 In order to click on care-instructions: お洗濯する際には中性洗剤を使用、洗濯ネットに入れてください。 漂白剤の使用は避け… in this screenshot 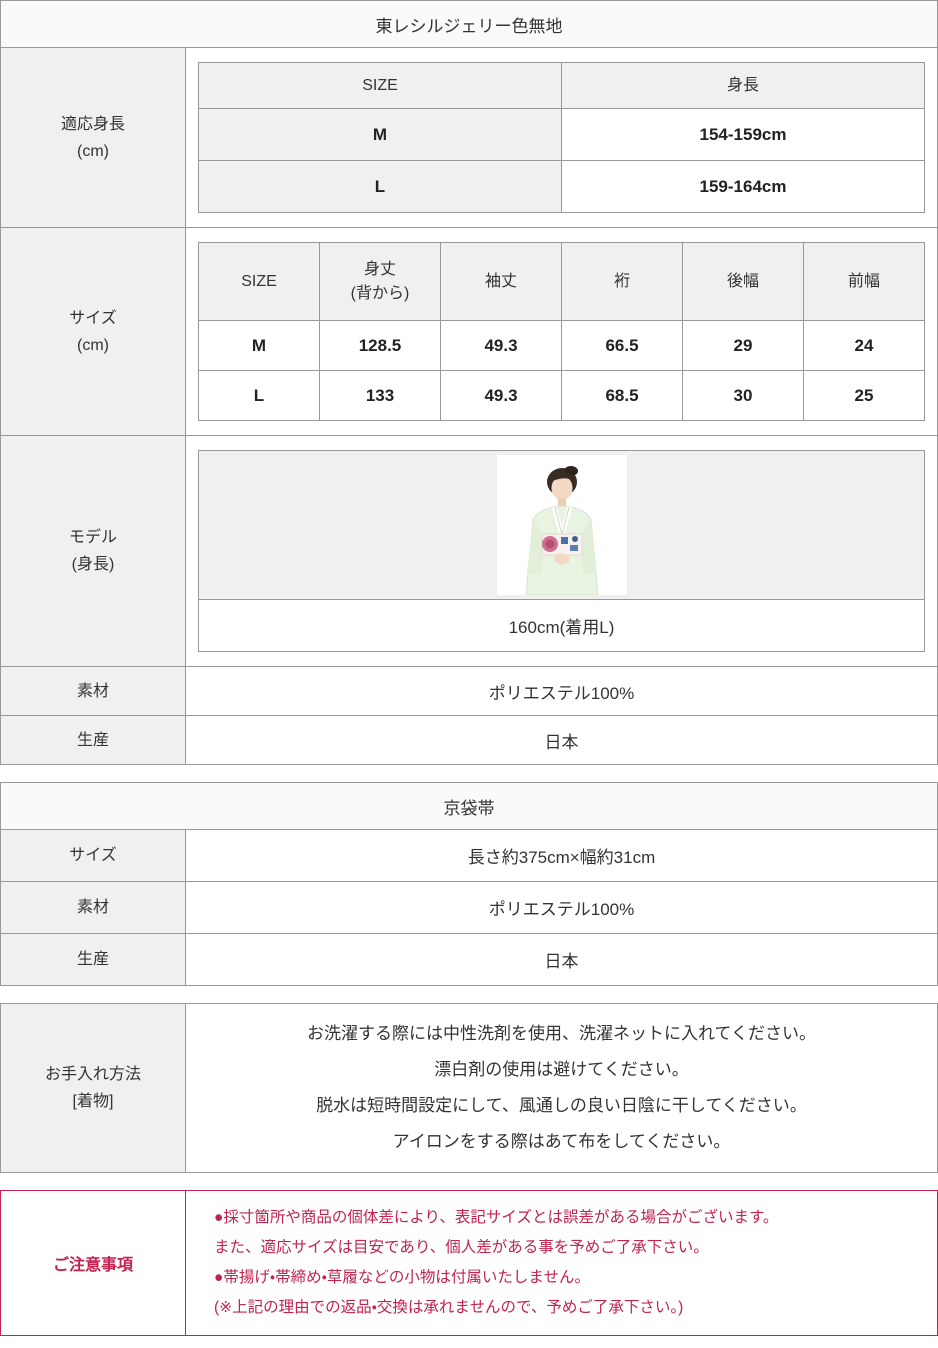, I will do `click(561, 1088)`.